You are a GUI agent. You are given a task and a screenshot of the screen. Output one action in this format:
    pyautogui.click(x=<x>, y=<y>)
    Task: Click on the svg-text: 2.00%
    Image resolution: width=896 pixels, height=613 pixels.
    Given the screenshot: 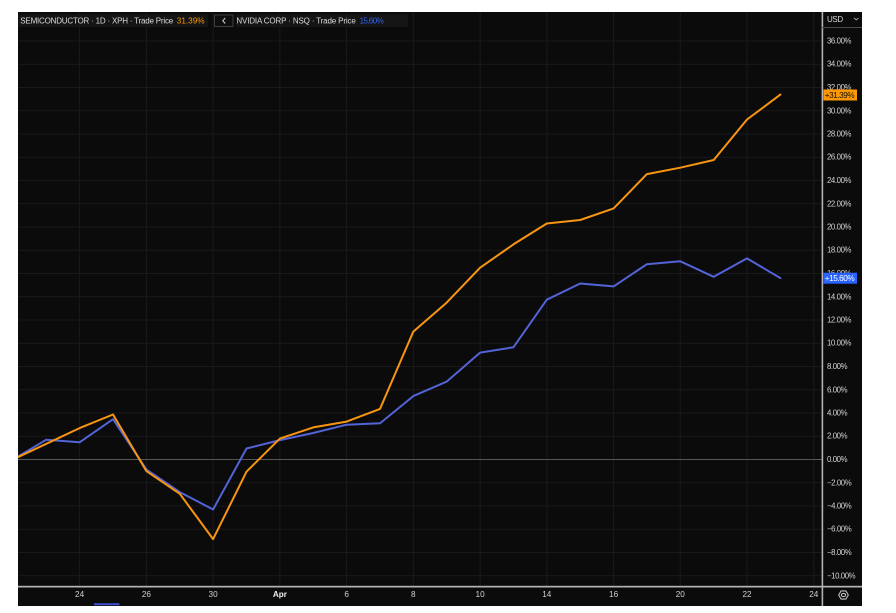 What is the action you would take?
    pyautogui.click(x=837, y=436)
    